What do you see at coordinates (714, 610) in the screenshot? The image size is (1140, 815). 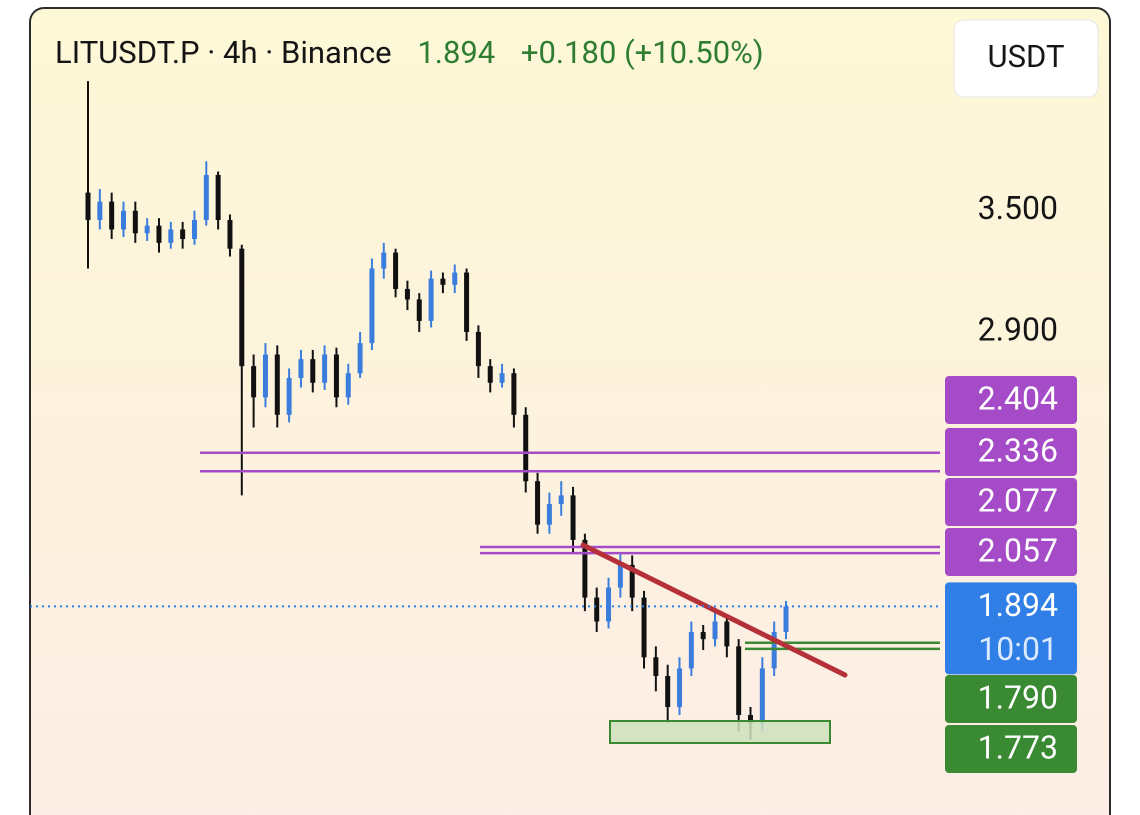 I see `trend-line` at bounding box center [714, 610].